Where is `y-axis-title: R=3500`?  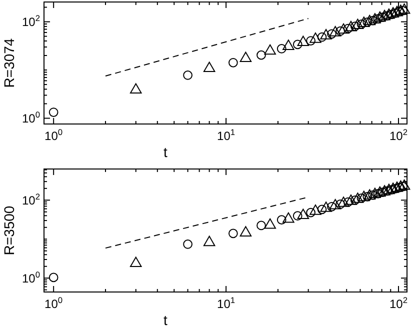 y-axis-title: R=3500 is located at coordinates (9, 231).